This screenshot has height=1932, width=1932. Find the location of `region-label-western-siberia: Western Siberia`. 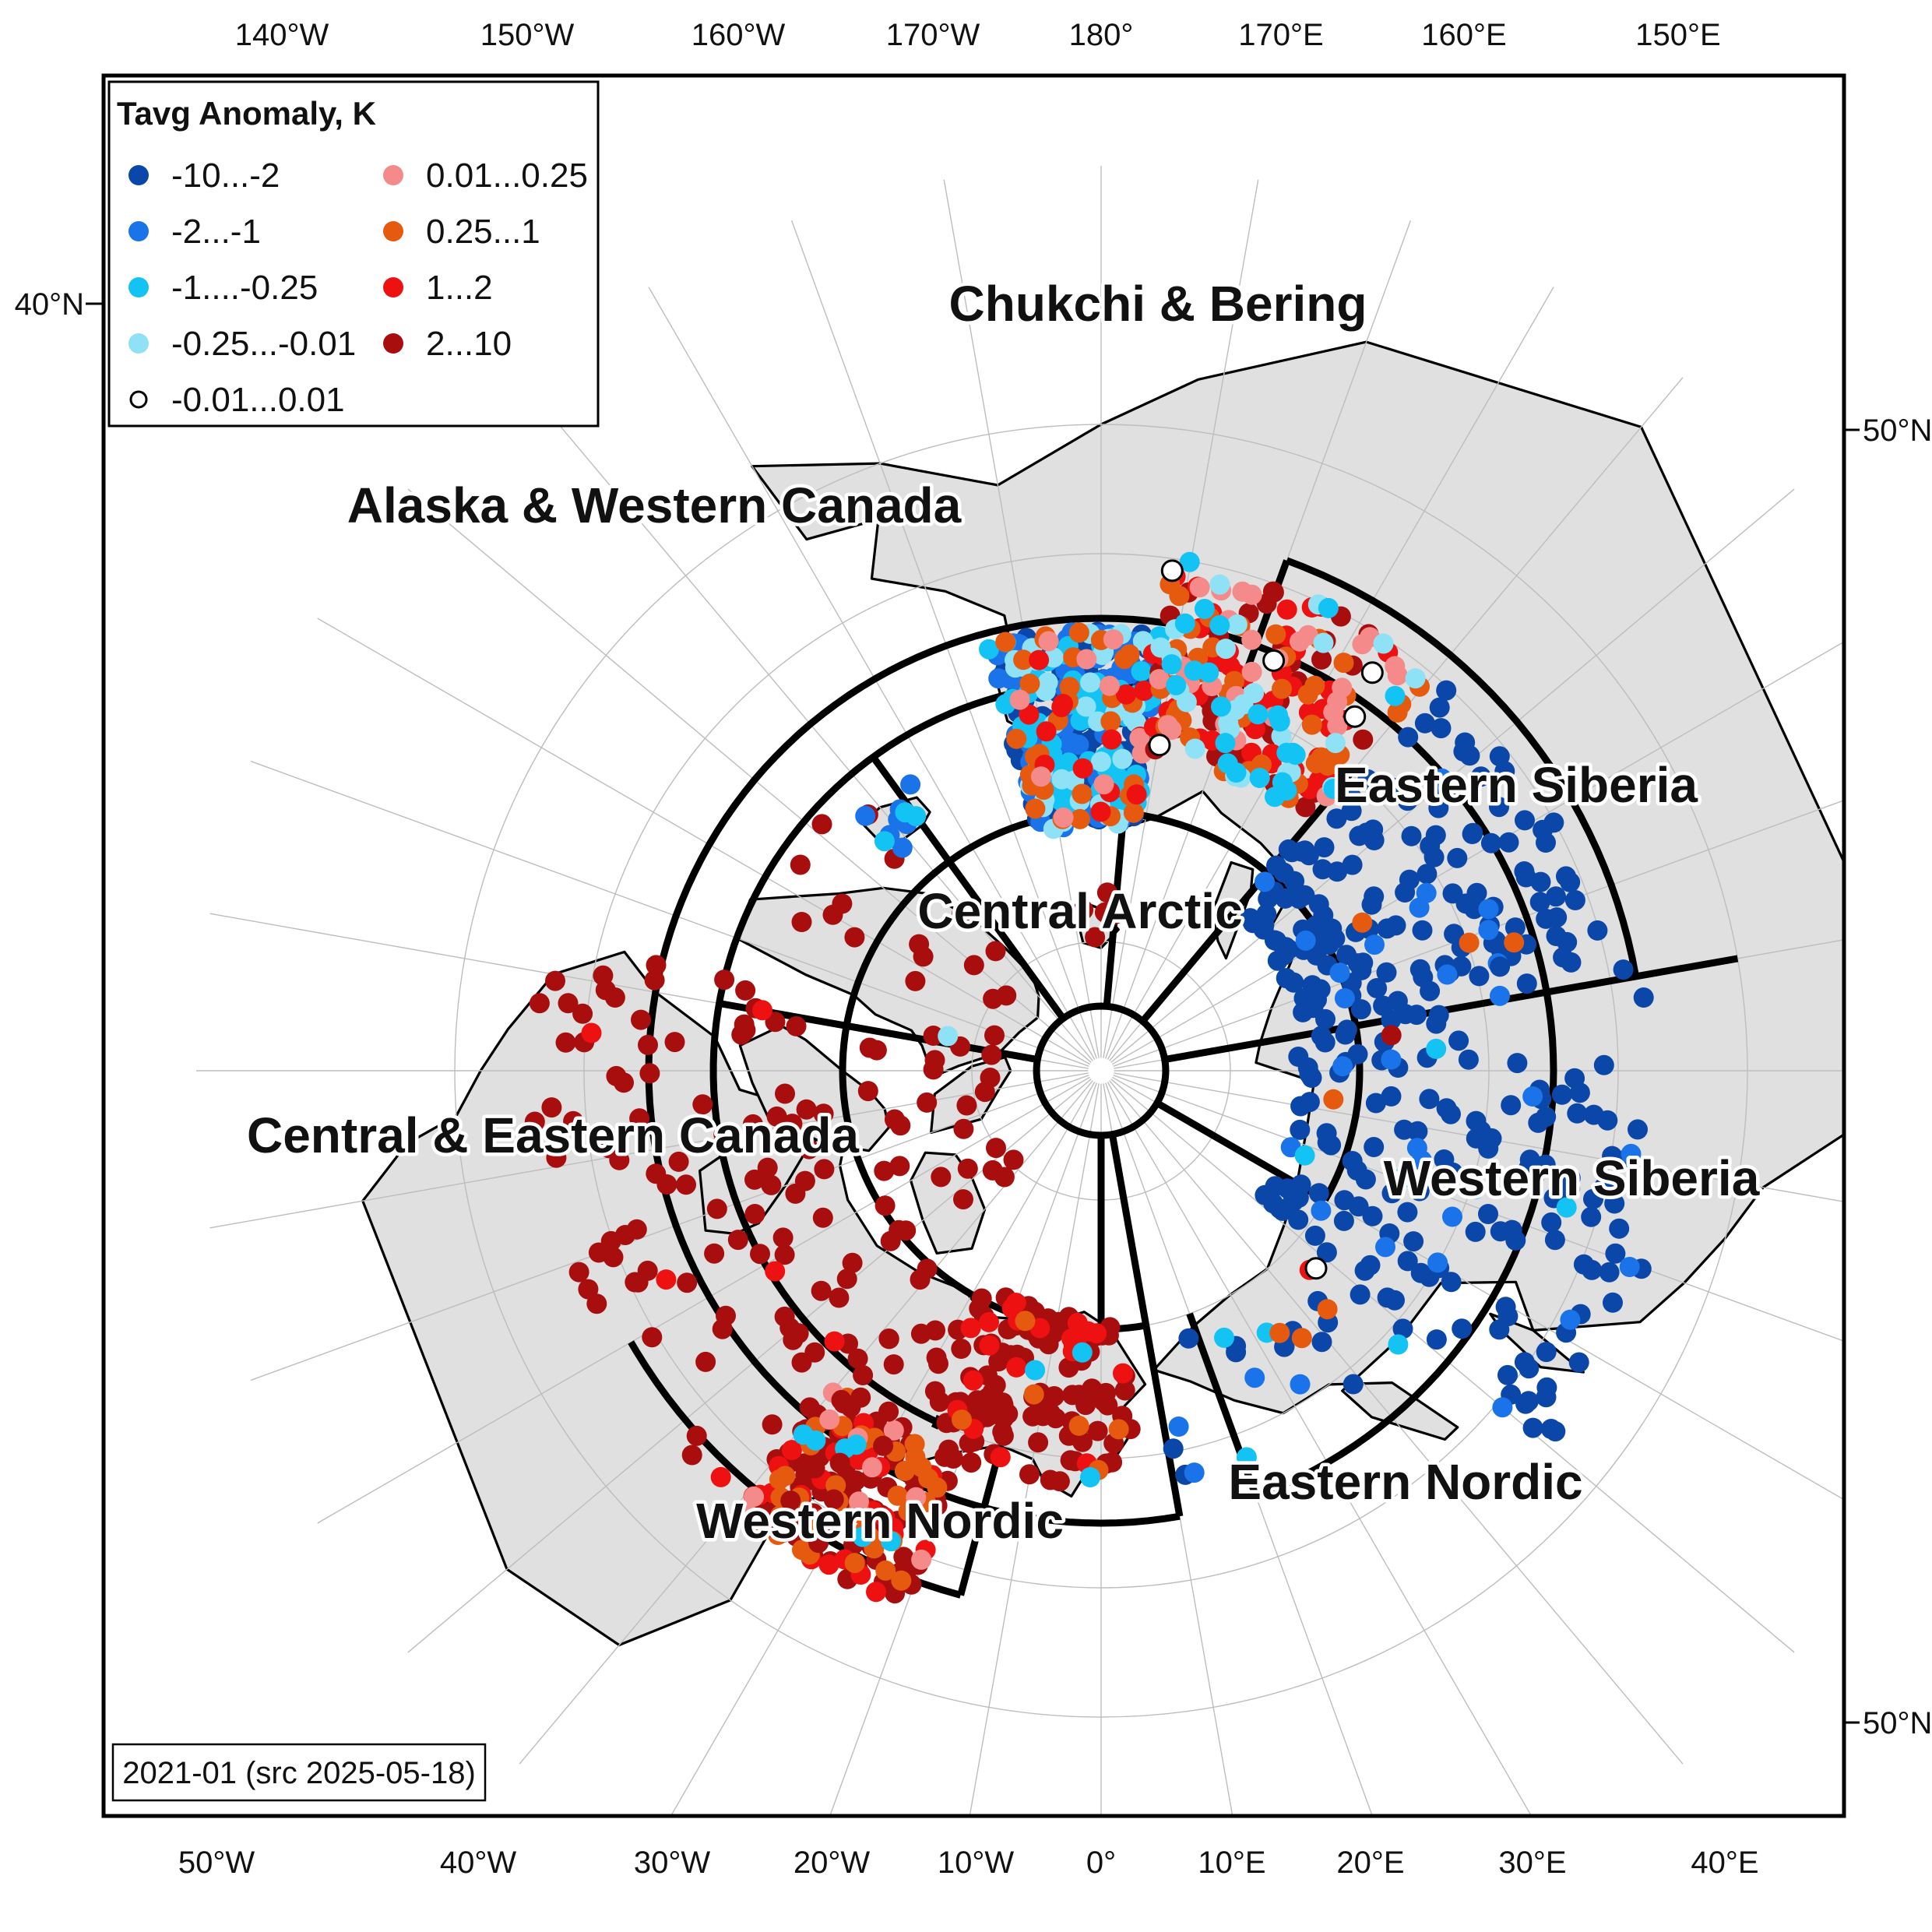

region-label-western-siberia: Western Siberia is located at coordinates (1572, 1178).